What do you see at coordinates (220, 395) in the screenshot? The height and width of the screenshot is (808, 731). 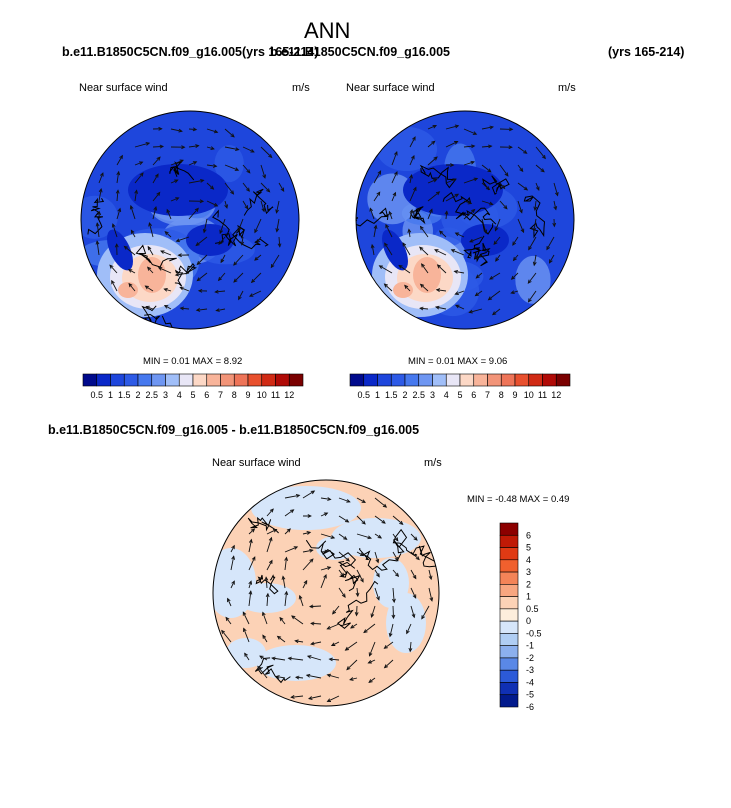 I see `colorbar-tick-label: 7` at bounding box center [220, 395].